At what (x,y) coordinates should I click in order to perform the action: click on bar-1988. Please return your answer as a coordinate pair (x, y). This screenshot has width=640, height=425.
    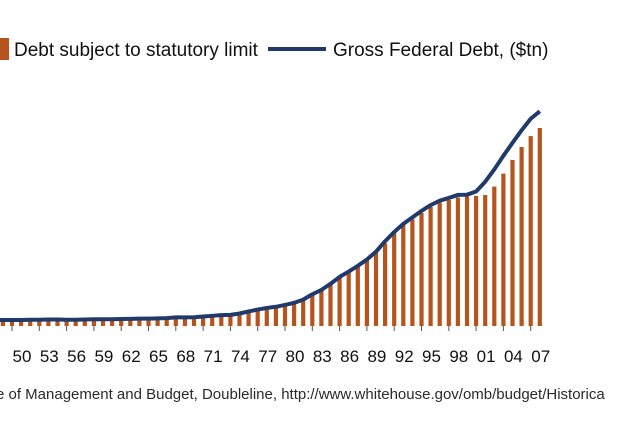
    Looking at the image, I should click on (357, 296).